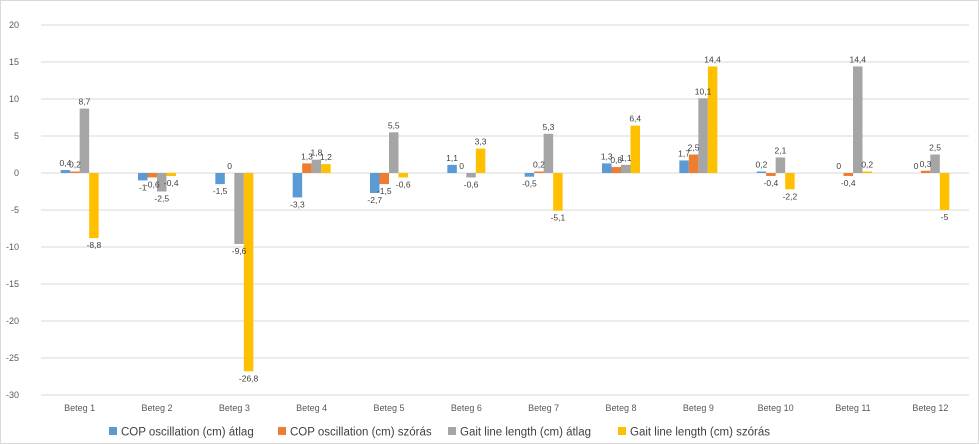  Describe the element at coordinates (926, 164) in the screenshot. I see `data-label: 0,3` at that location.